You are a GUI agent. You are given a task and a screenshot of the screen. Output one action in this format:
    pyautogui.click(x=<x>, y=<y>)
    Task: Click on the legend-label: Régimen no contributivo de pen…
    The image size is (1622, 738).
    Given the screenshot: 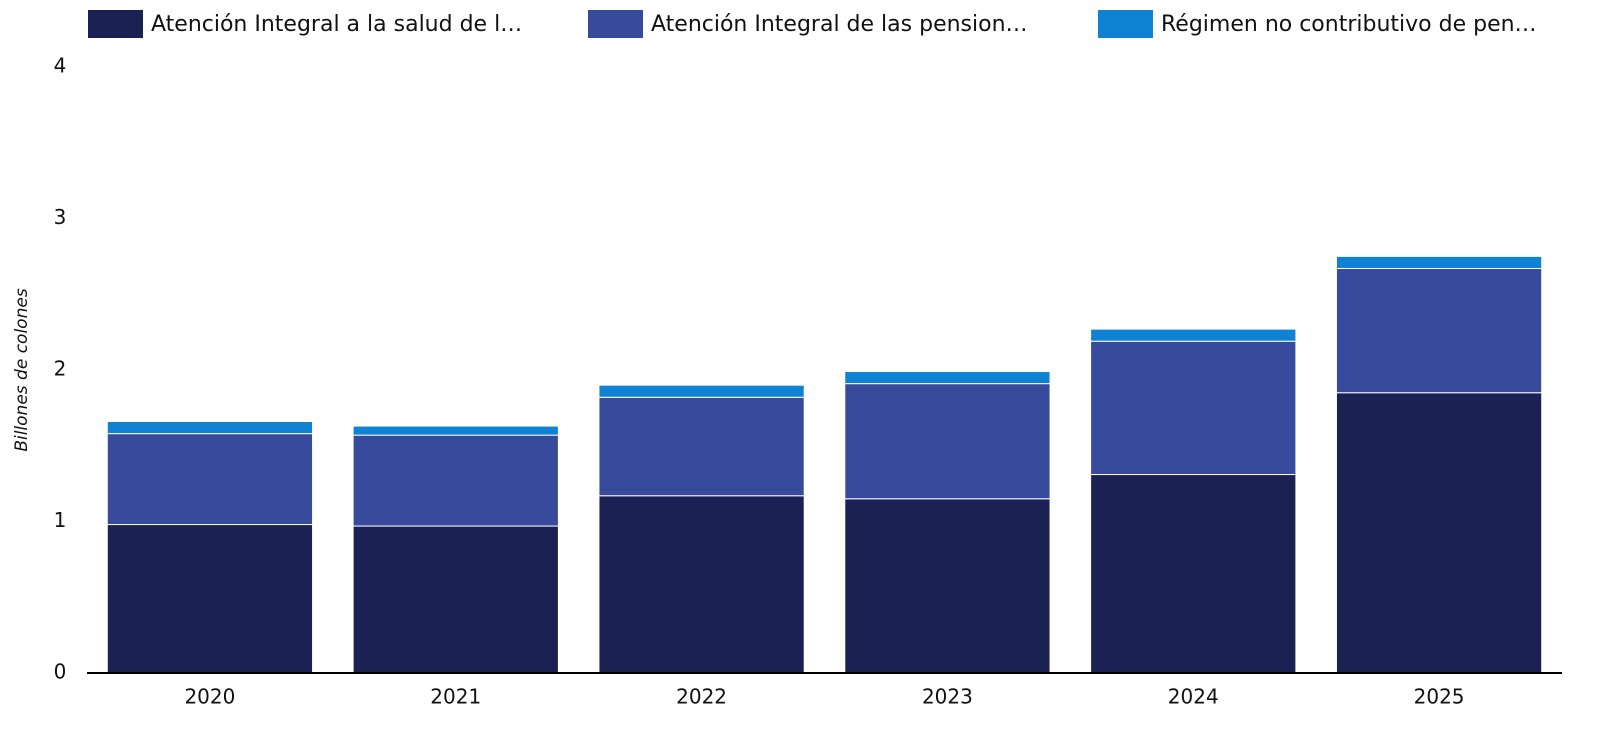 What is the action you would take?
    pyautogui.click(x=1349, y=24)
    